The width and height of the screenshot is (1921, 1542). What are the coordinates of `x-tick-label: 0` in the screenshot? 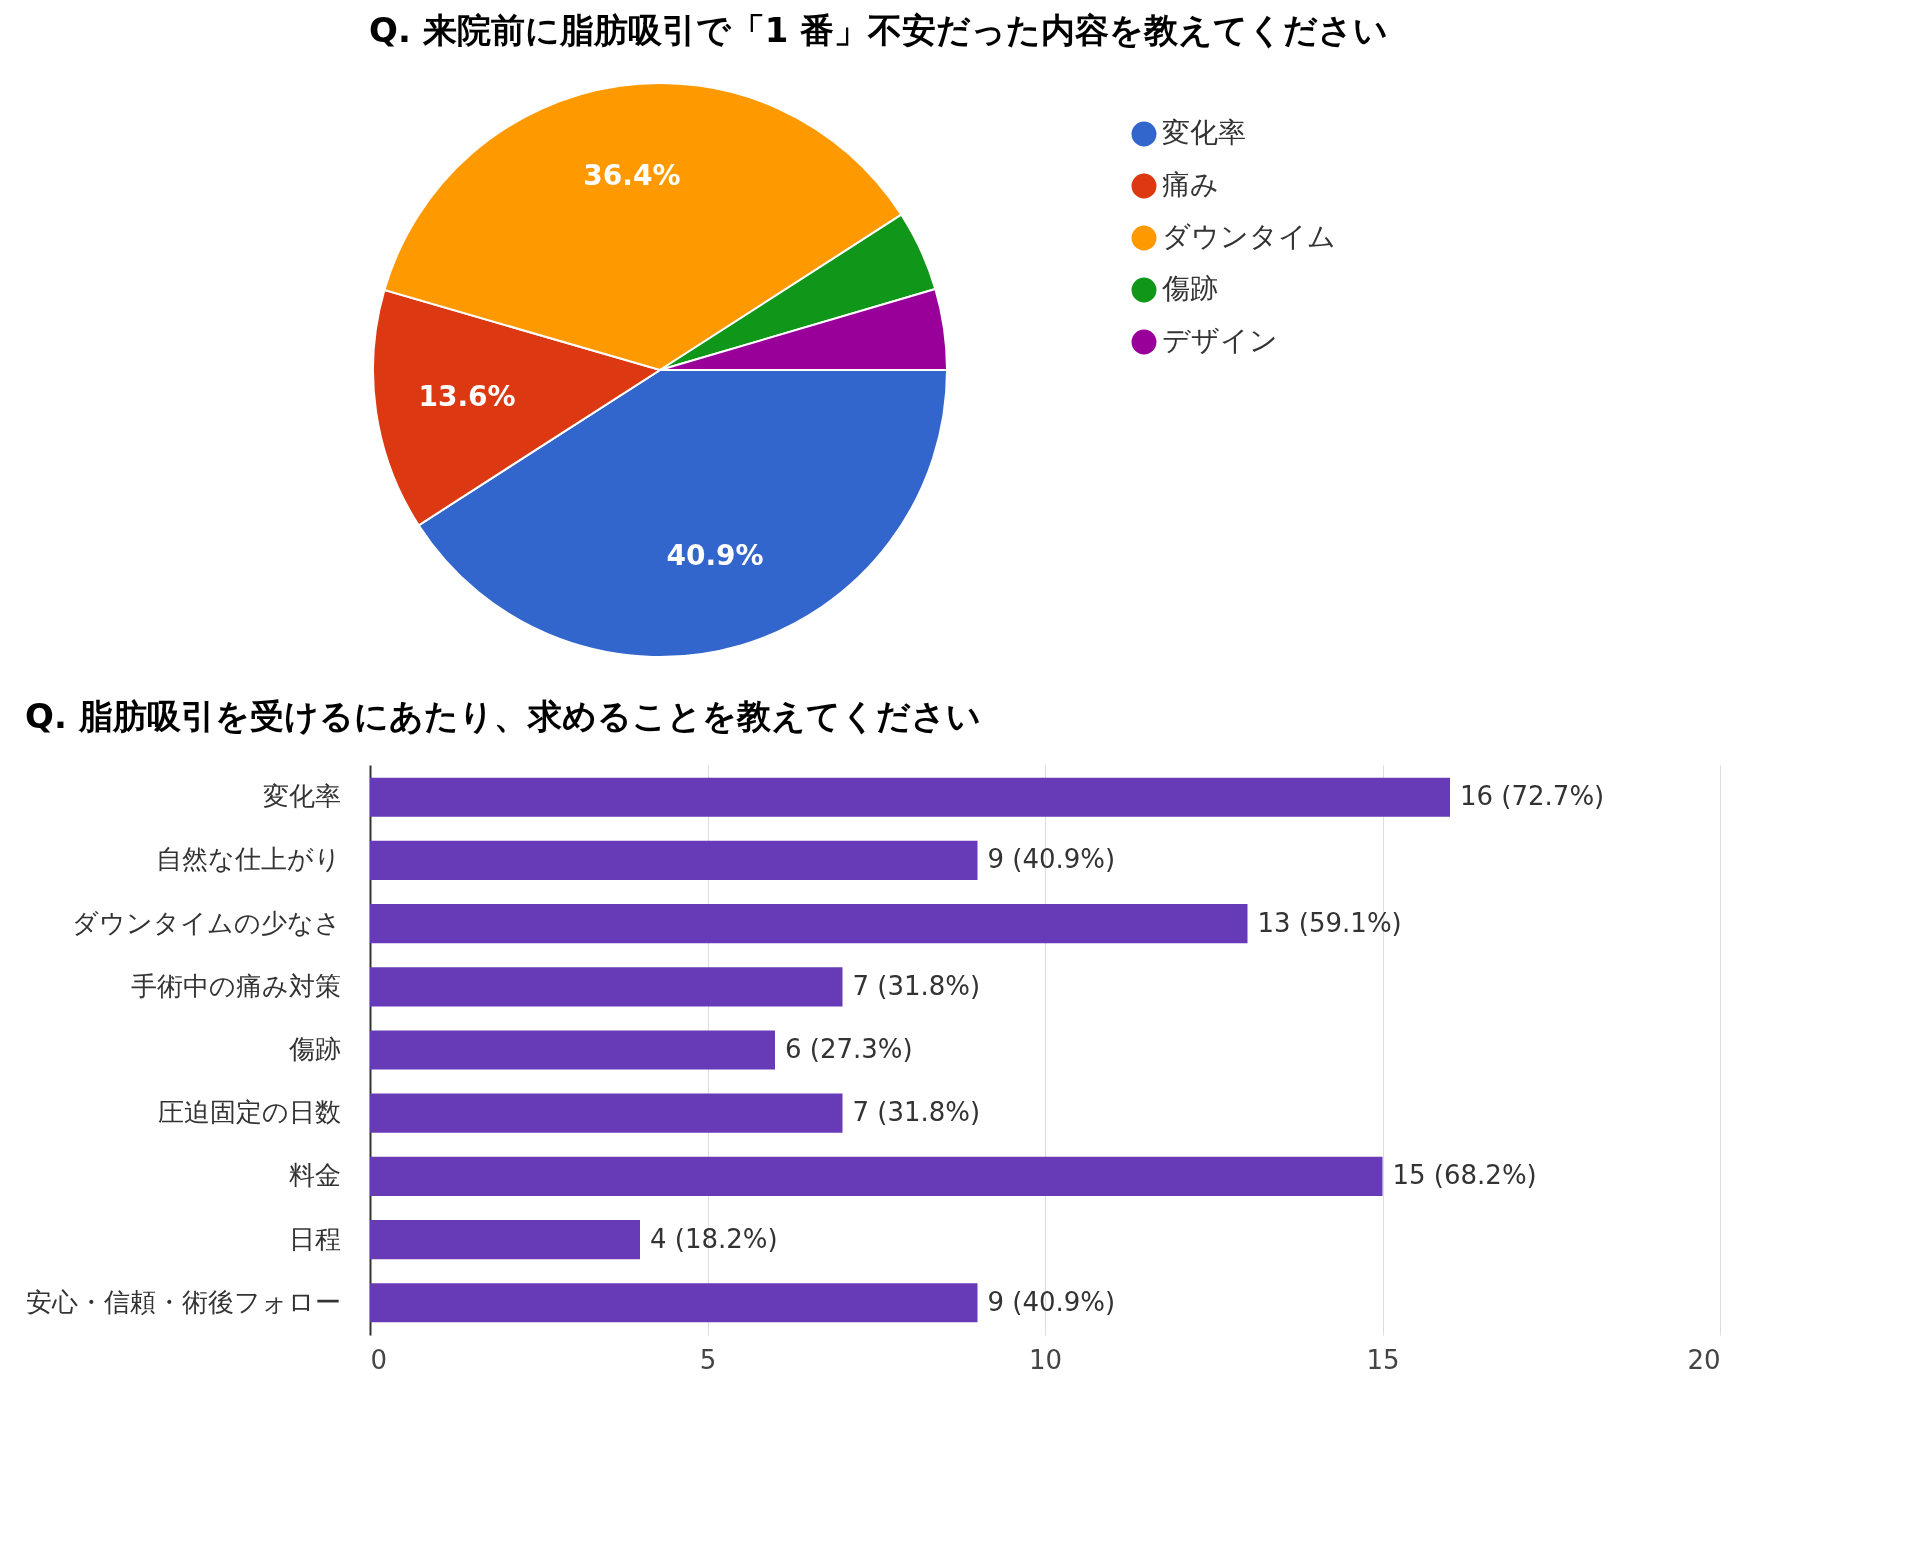 It's located at (379, 1359).